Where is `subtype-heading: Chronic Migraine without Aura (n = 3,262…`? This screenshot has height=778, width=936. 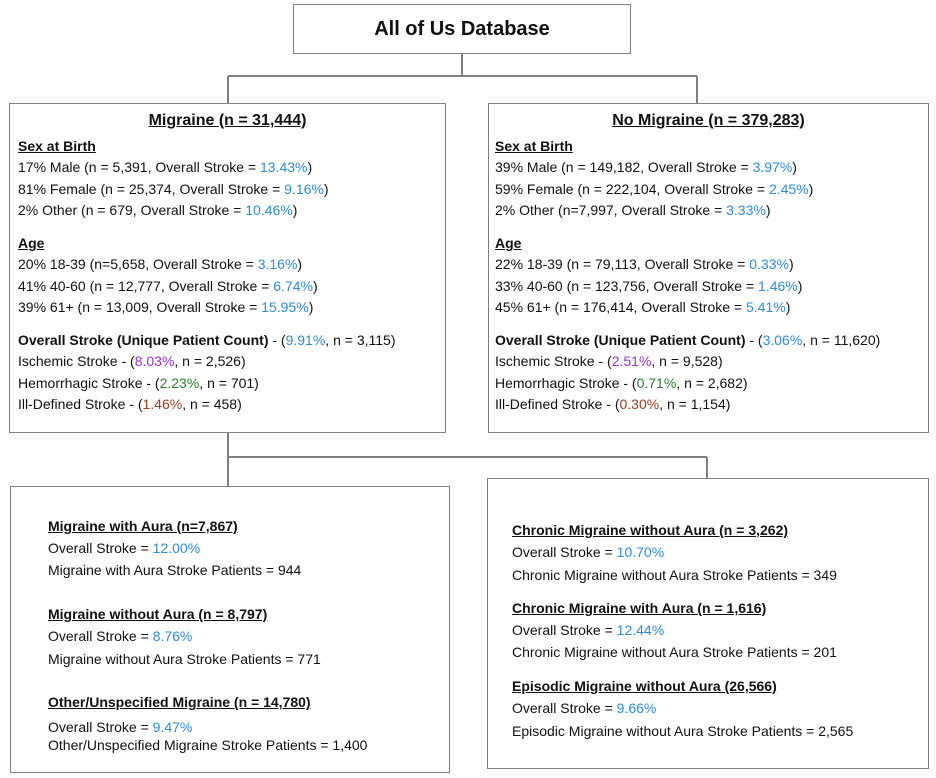
subtype-heading: Chronic Migraine without Aura (n = 3,262… is located at coordinates (650, 530).